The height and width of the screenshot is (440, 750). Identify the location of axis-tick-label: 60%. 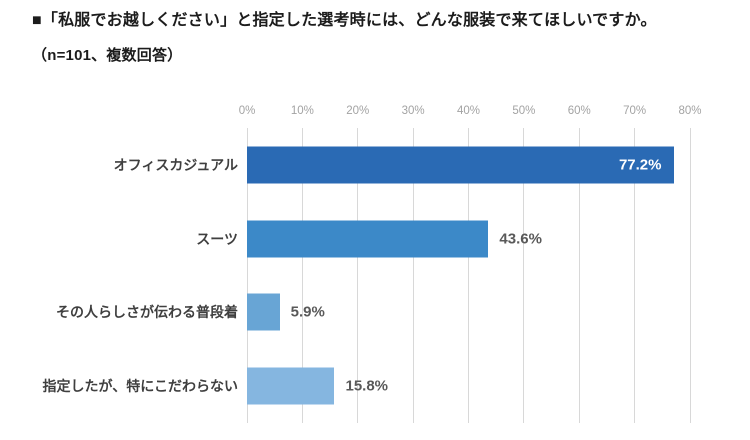
(579, 111).